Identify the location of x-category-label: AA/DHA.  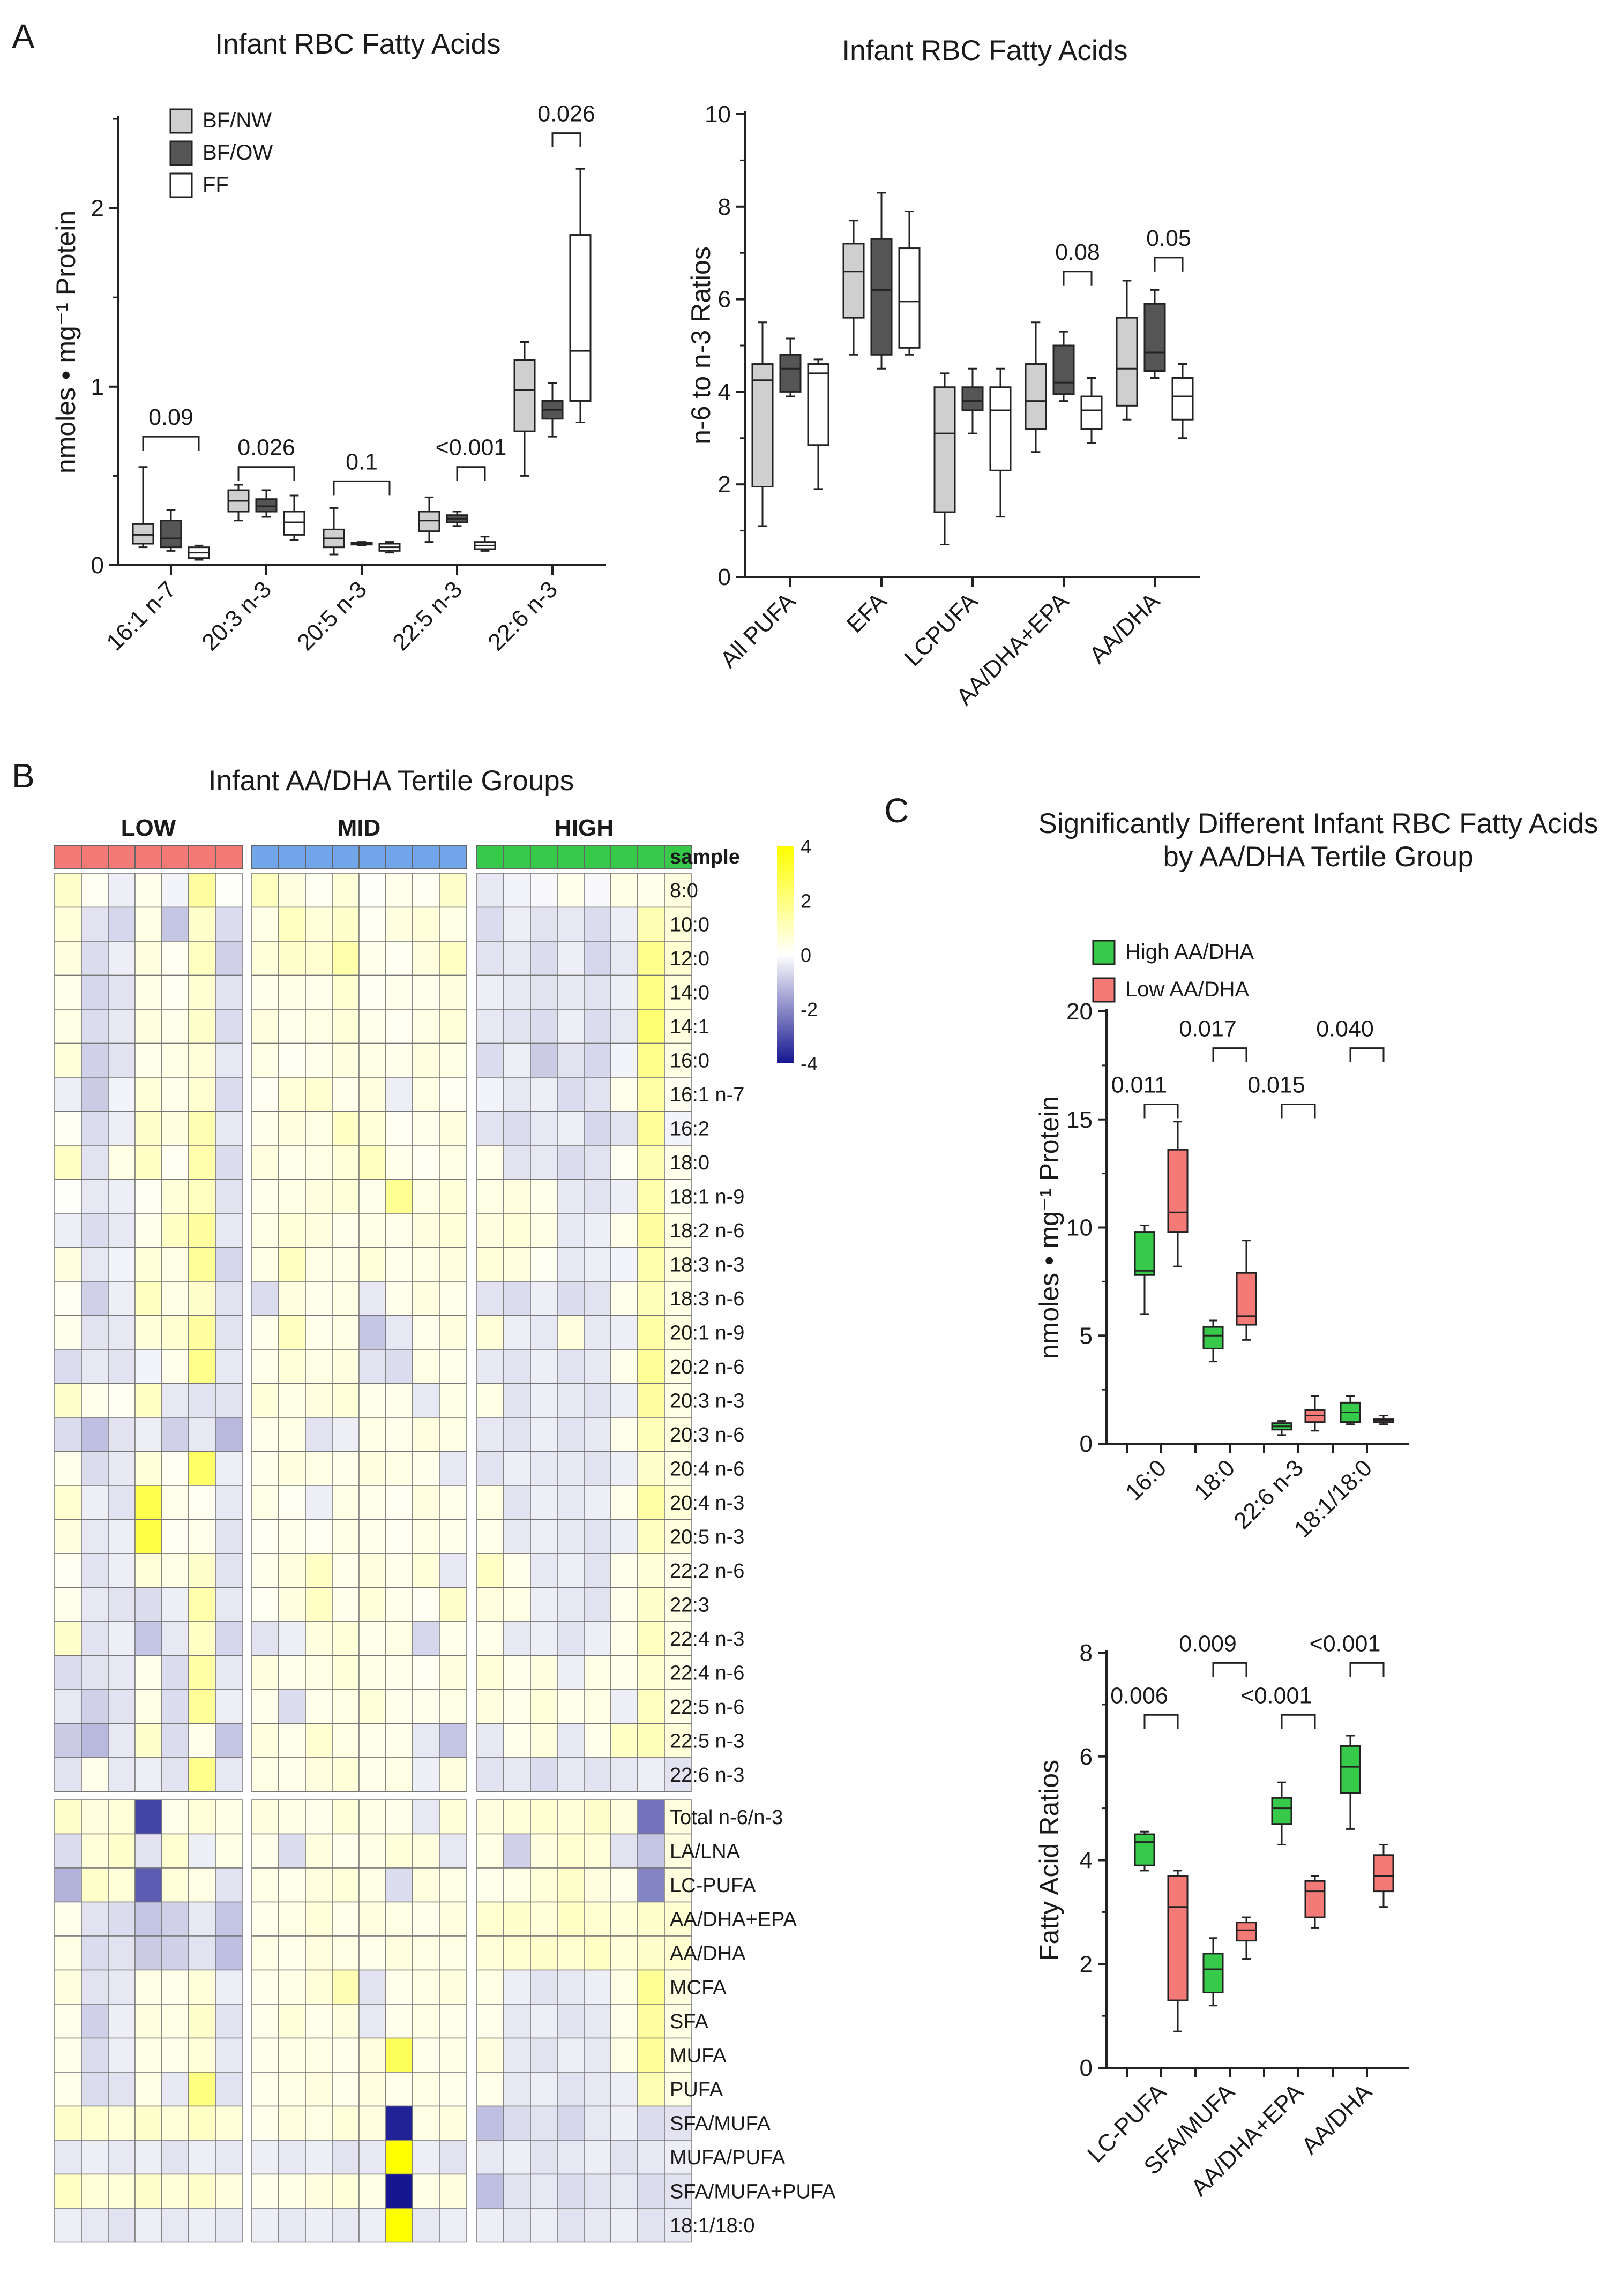
(1125, 628).